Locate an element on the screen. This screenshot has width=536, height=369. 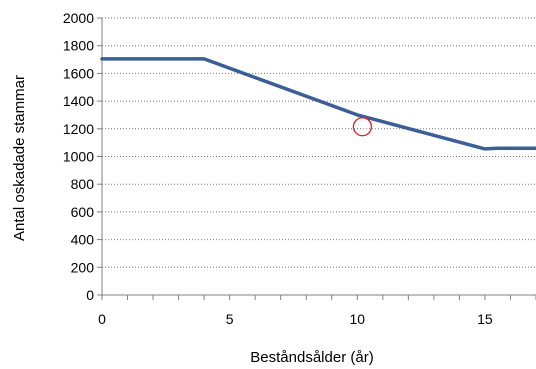
annotations is located at coordinates (362, 127).